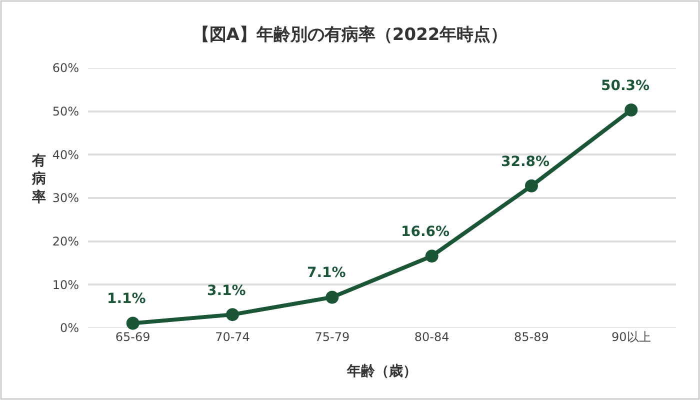 This screenshot has height=400, width=700. Describe the element at coordinates (65, 198) in the screenshot. I see `y-tick-label: 30%` at that location.